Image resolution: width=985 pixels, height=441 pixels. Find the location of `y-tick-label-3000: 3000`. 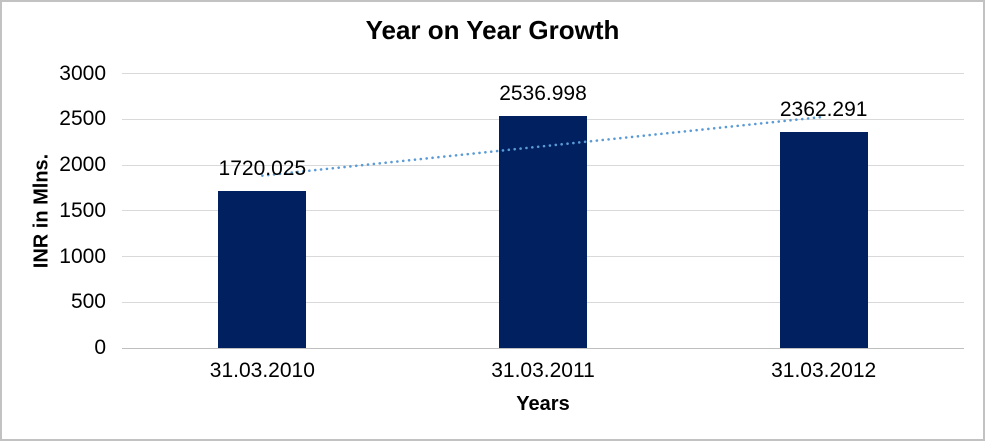

y-tick-label-3000: 3000 is located at coordinates (82, 73).